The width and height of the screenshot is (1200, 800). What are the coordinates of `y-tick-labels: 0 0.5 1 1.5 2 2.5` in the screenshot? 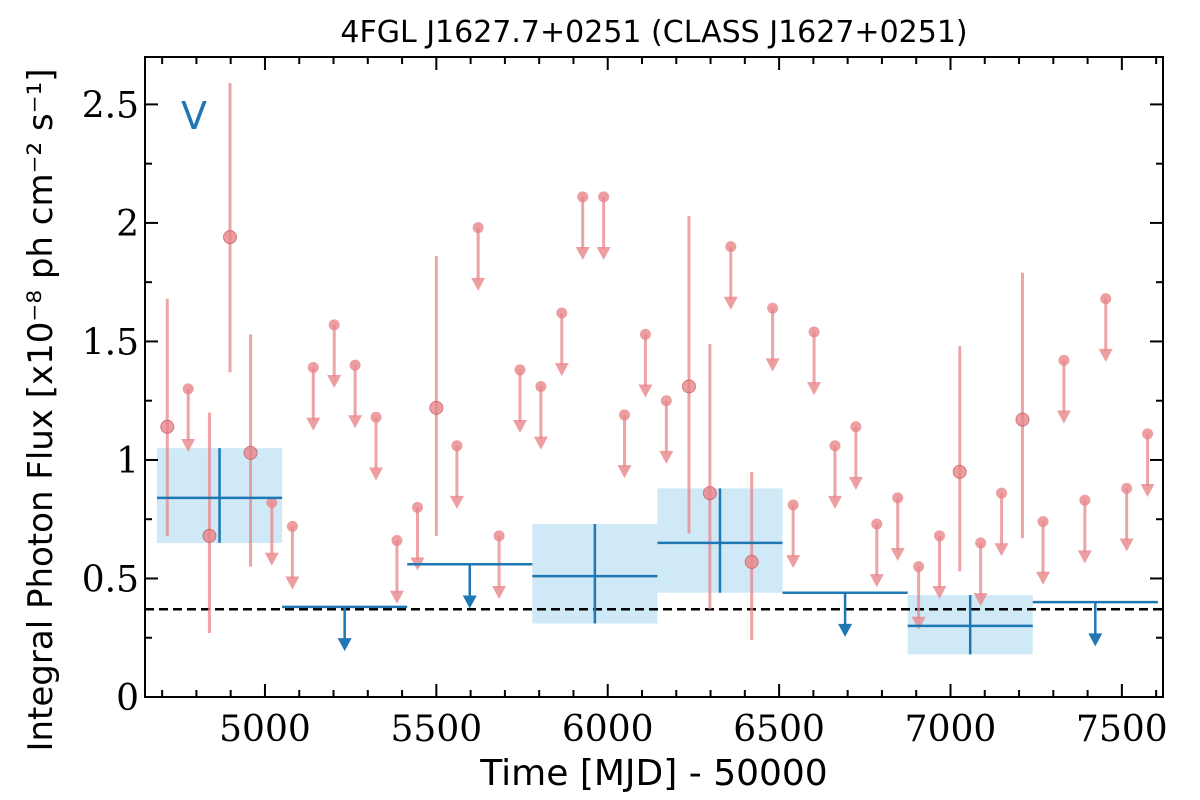 It's located at (110, 402).